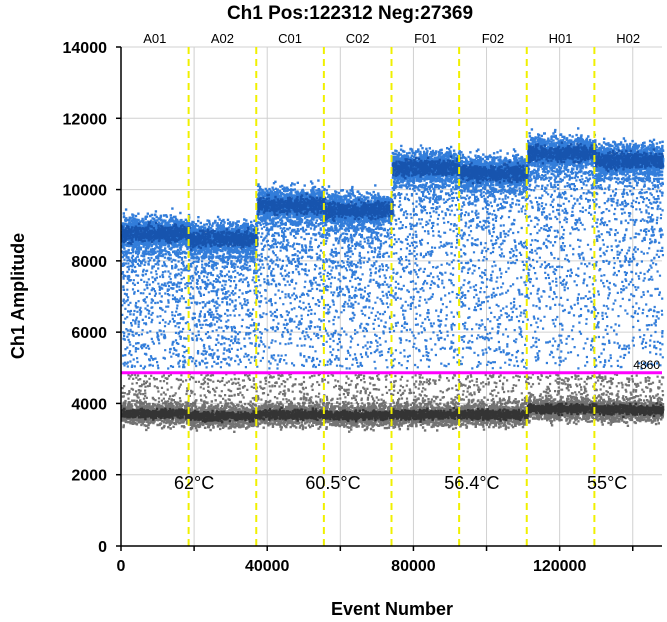 The image size is (667, 622). What do you see at coordinates (392, 609) in the screenshot?
I see `x-axis-title: Event Number` at bounding box center [392, 609].